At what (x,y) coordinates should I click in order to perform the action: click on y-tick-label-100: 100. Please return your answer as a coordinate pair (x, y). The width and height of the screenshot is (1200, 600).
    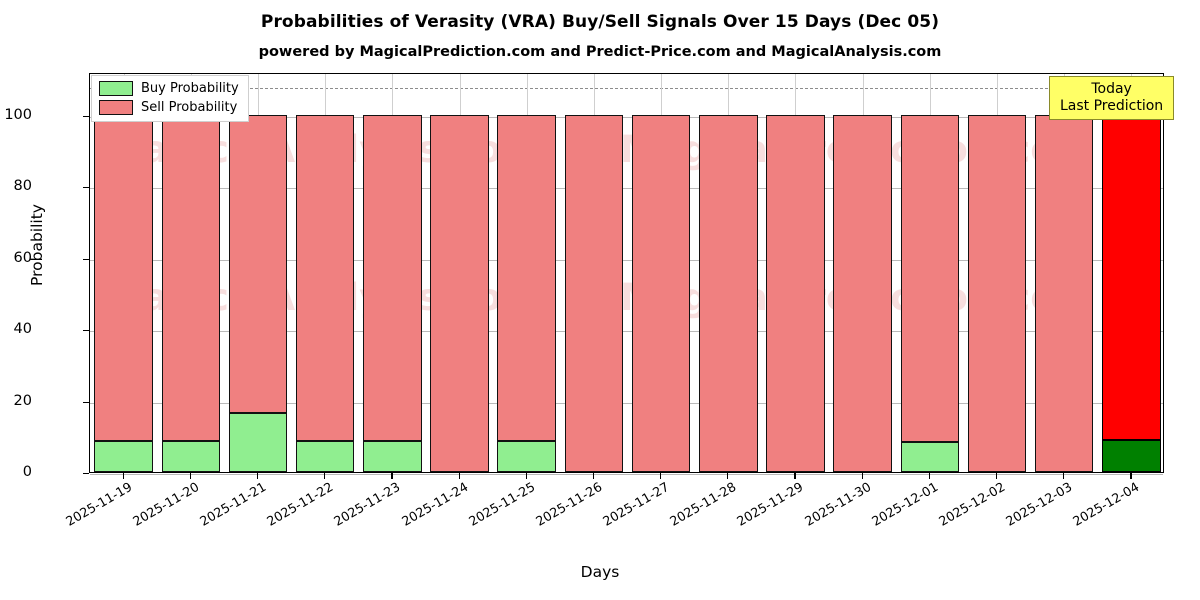
    Looking at the image, I should click on (18, 114).